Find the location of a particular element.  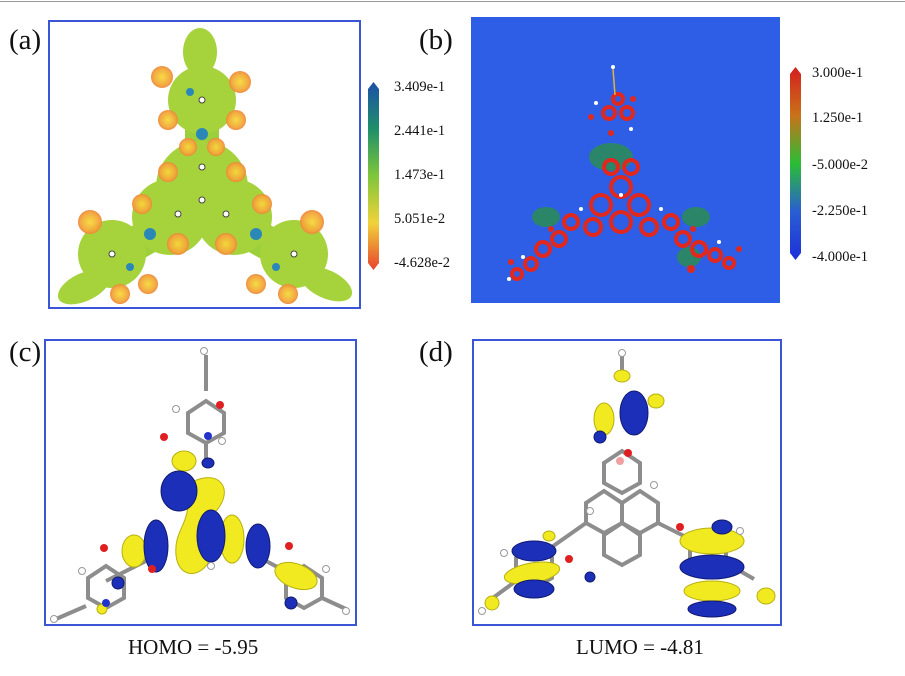

homo-orbital is located at coordinates (200, 485).